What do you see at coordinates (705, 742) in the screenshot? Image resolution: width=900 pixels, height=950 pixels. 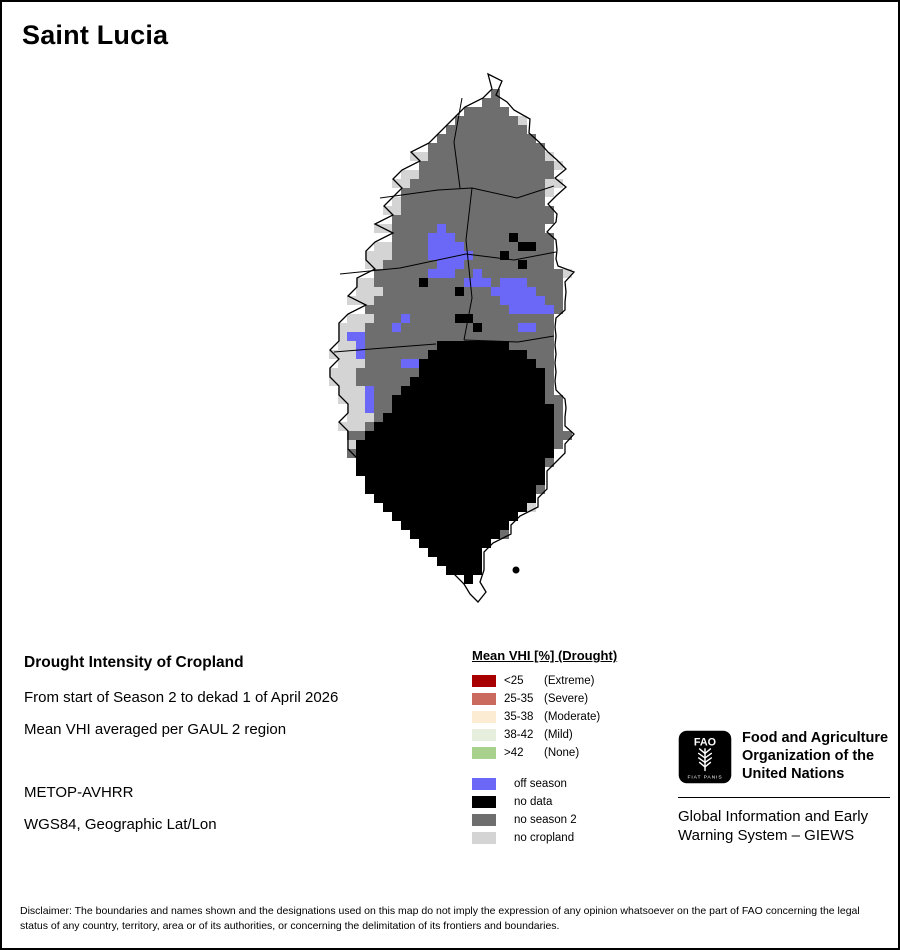 I see `fao-logo-text: FAO` at bounding box center [705, 742].